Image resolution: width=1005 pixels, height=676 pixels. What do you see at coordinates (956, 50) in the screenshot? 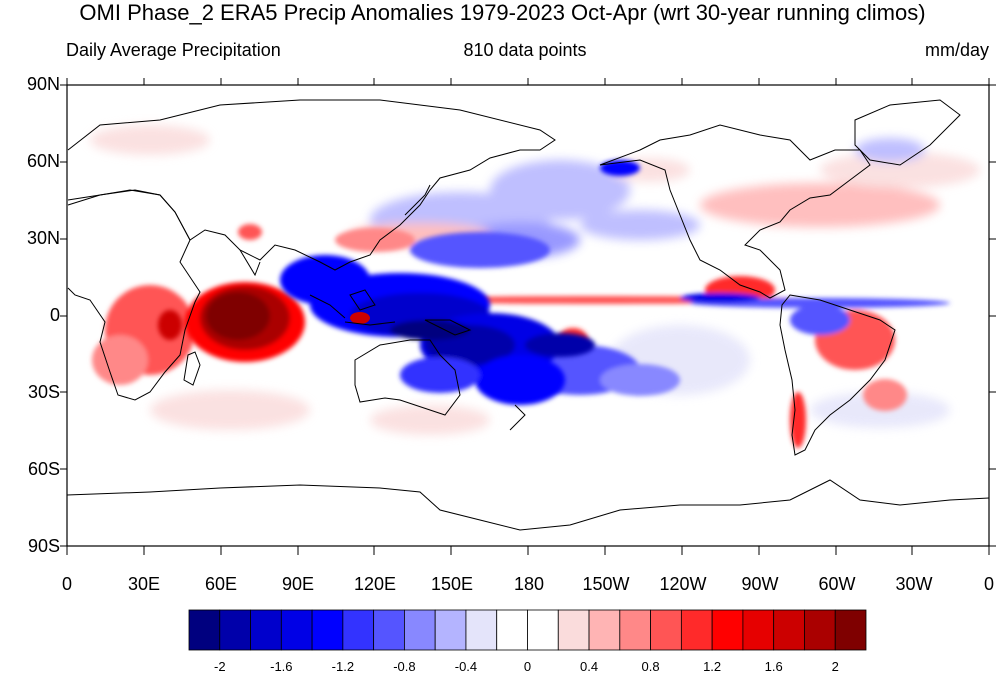
I see `subtitle-units: mm/day` at bounding box center [956, 50].